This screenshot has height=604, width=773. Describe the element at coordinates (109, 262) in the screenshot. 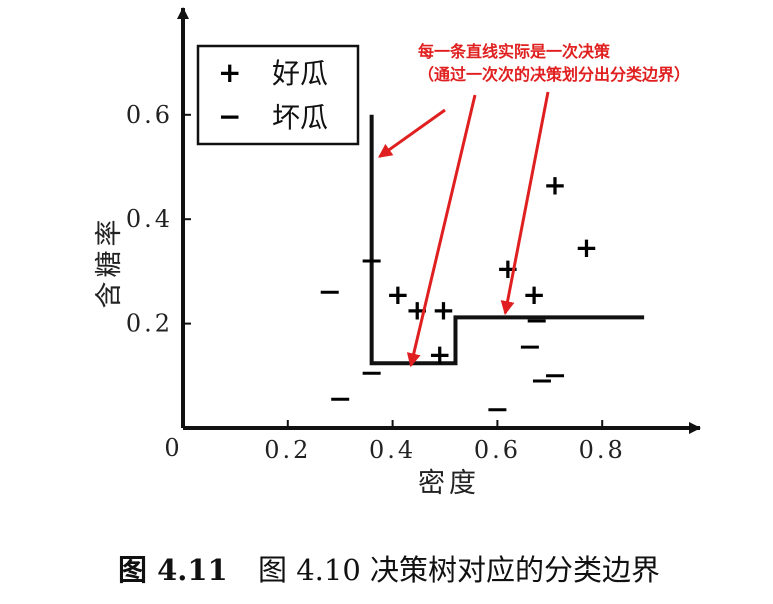

I see `y-axis-title: 含糖率` at that location.